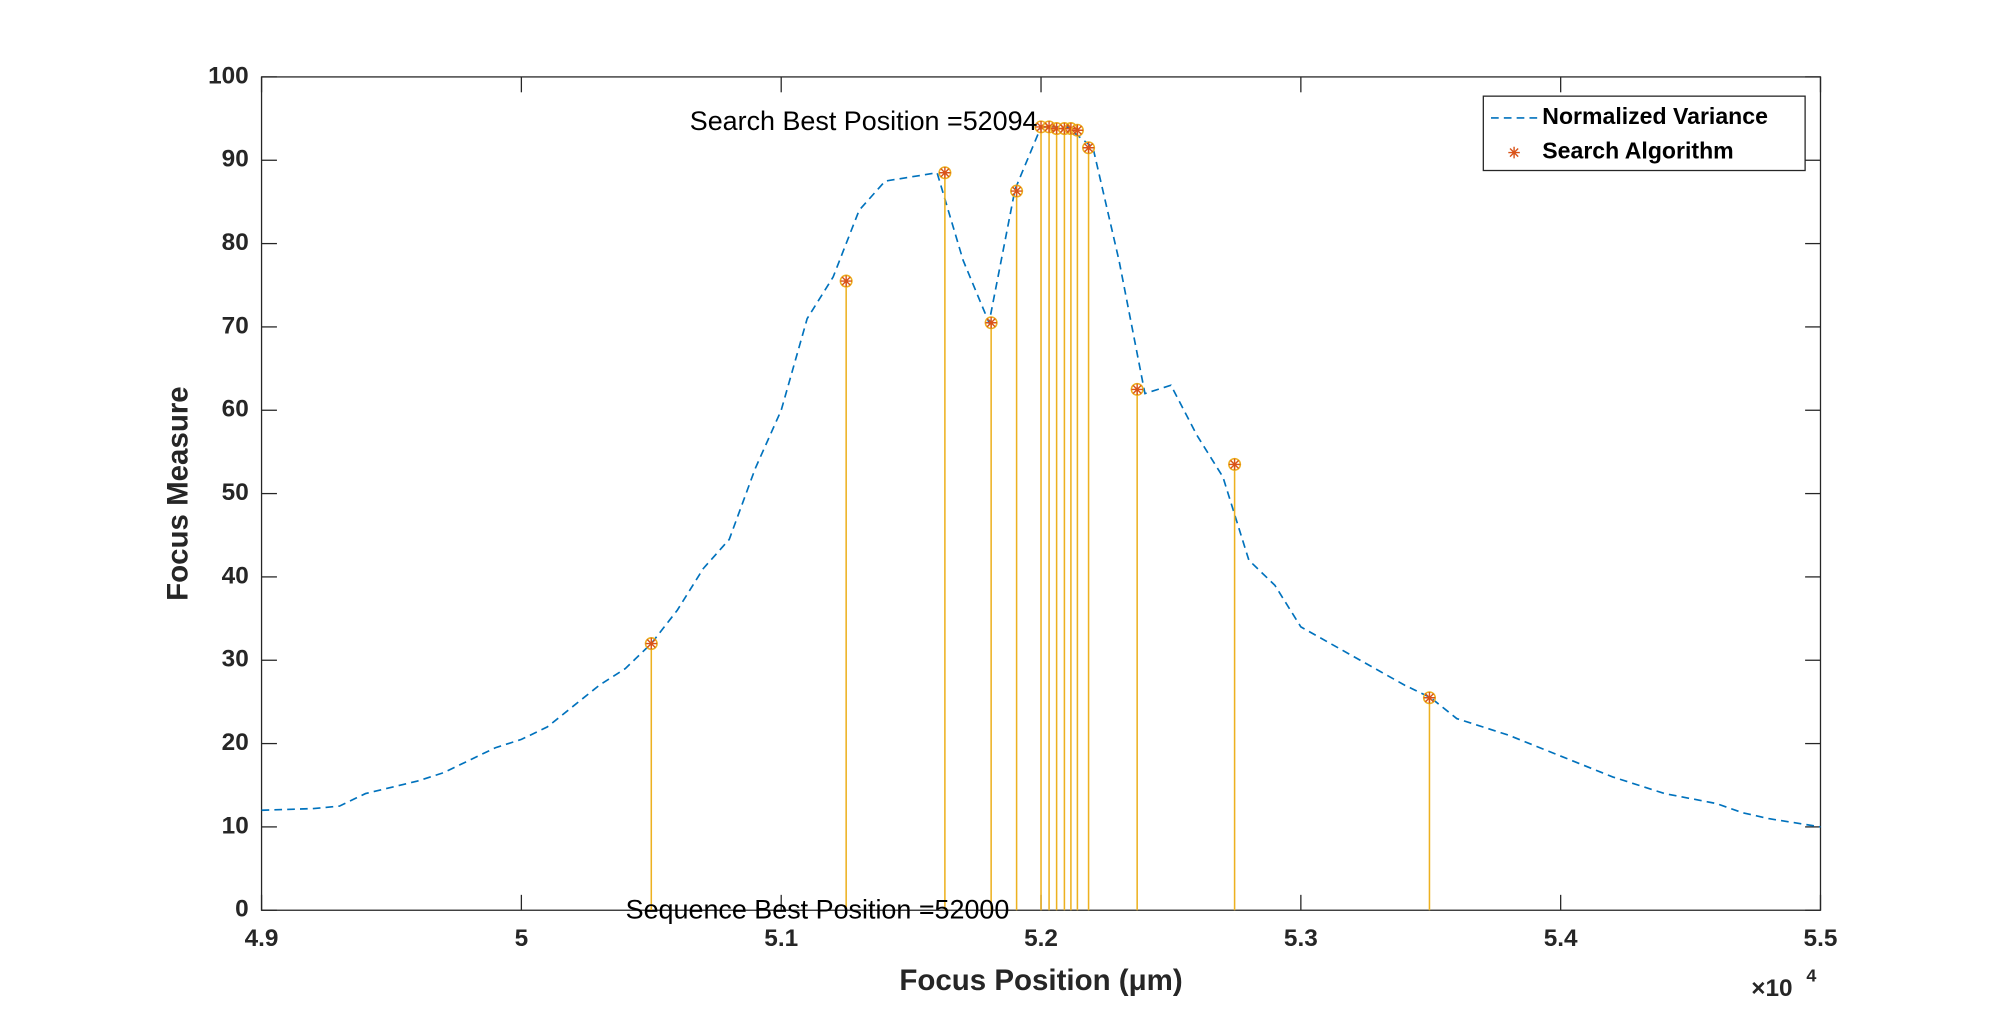 This screenshot has width=2000, height=1016. Describe the element at coordinates (864, 121) in the screenshot. I see `annotation: Search Best Position =52094` at that location.